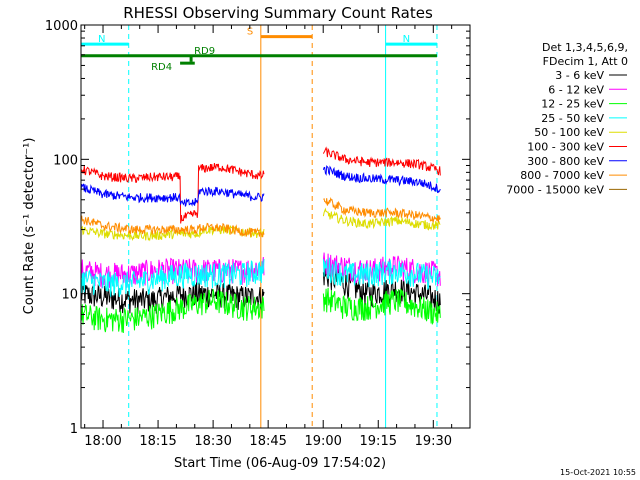 The height and width of the screenshot is (480, 640). I want to click on series-line-800-7000-kev-before-gap, so click(173, 226).